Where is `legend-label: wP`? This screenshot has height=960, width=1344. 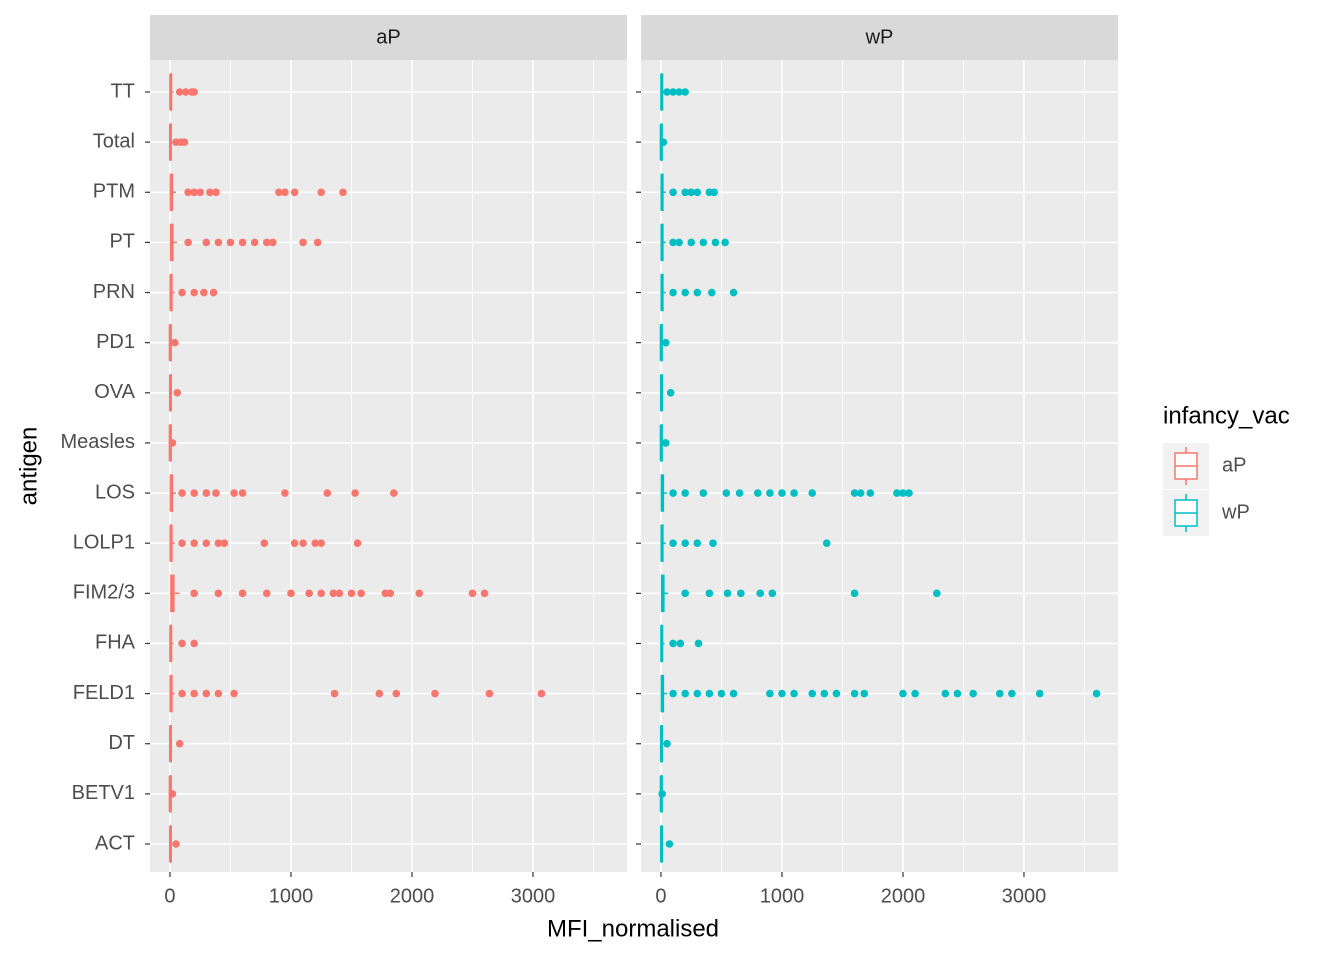
legend-label: wP is located at coordinates (1235, 512).